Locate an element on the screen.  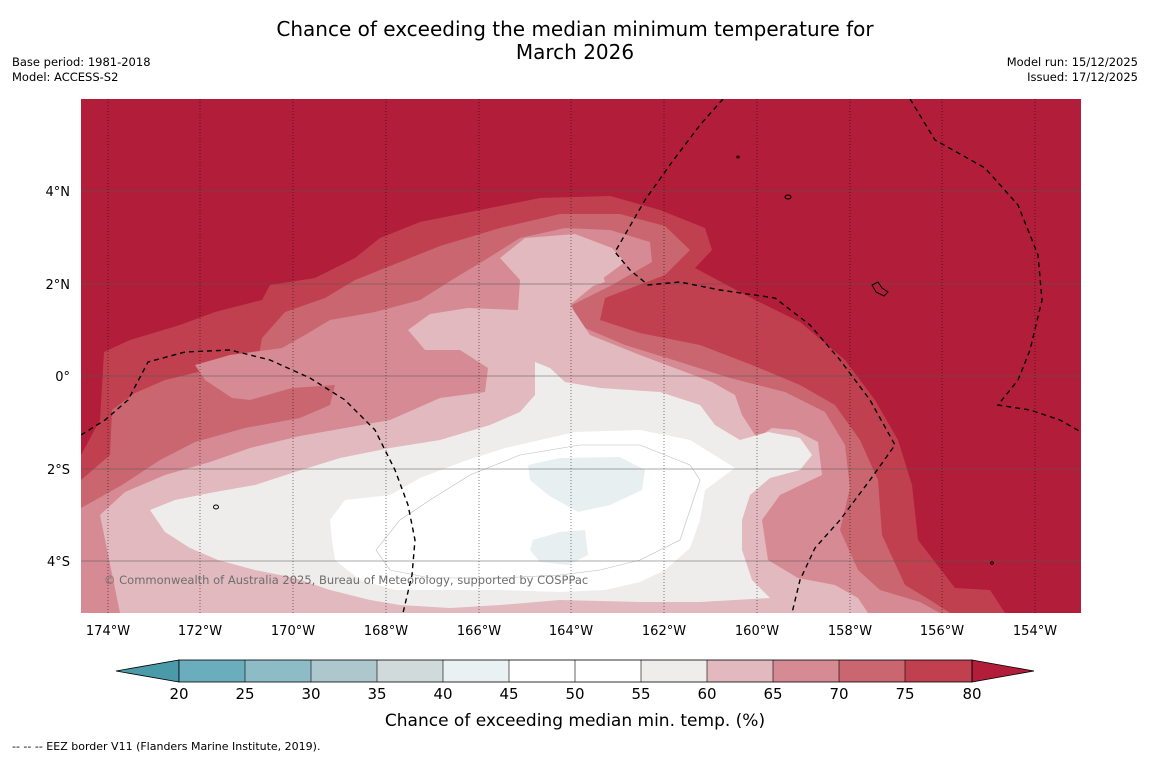
colorbar-tick-45: 45 is located at coordinates (508, 694).